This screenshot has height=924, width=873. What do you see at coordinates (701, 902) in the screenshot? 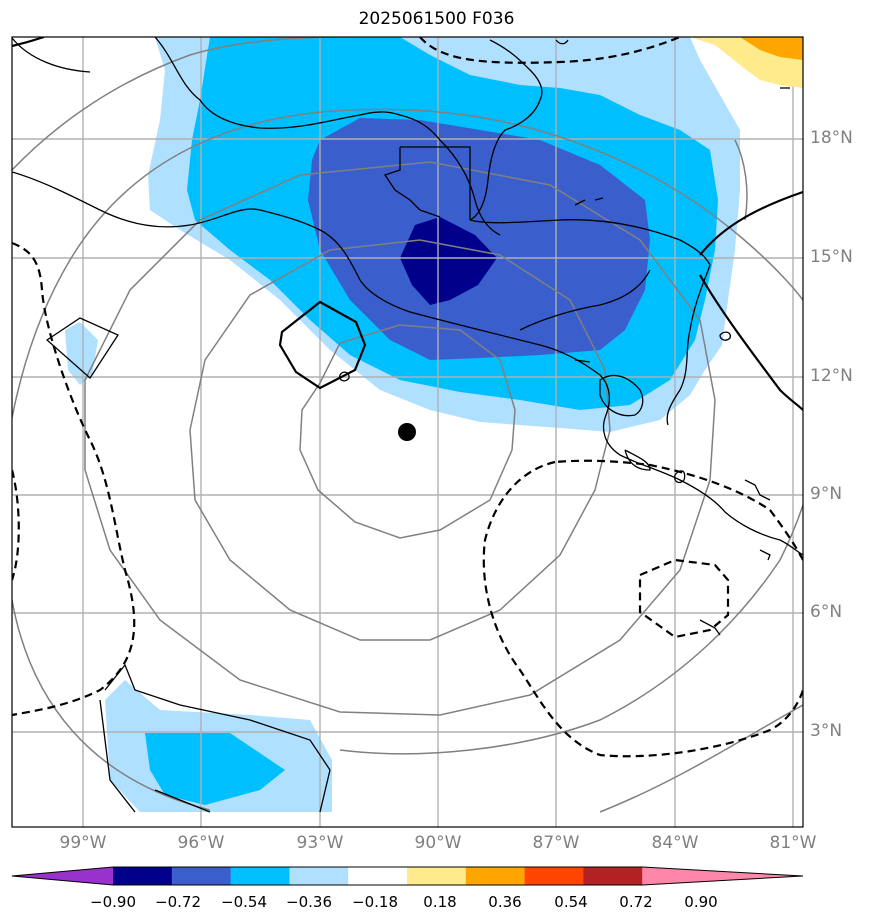
I see `colorbar-tick-label: 0.90` at bounding box center [701, 902].